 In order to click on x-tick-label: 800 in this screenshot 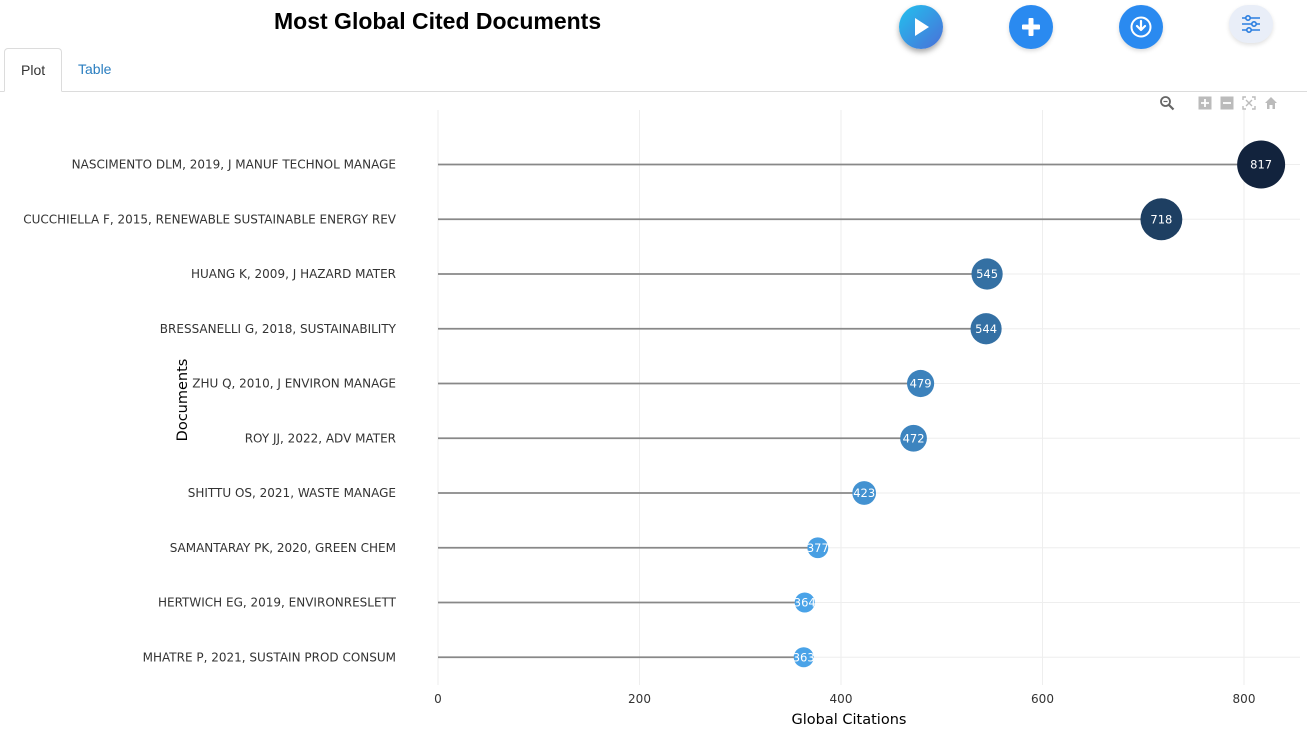, I will do `click(1244, 699)`.